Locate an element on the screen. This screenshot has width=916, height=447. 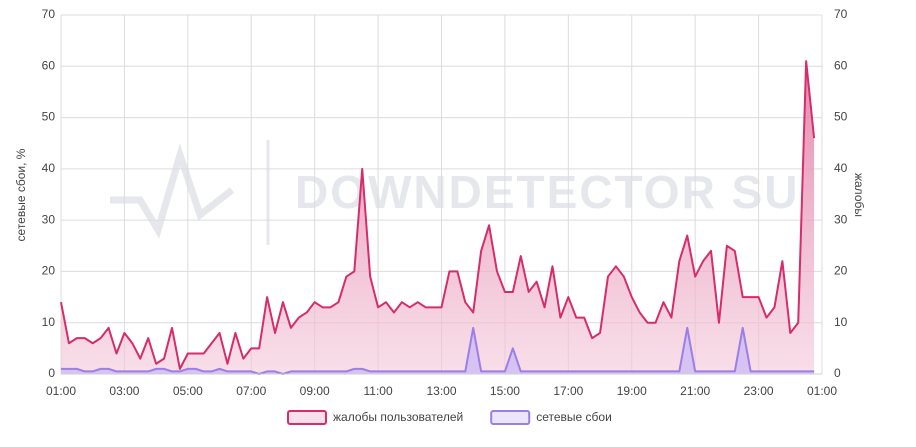
x-tick-label: 15:00 is located at coordinates (505, 391).